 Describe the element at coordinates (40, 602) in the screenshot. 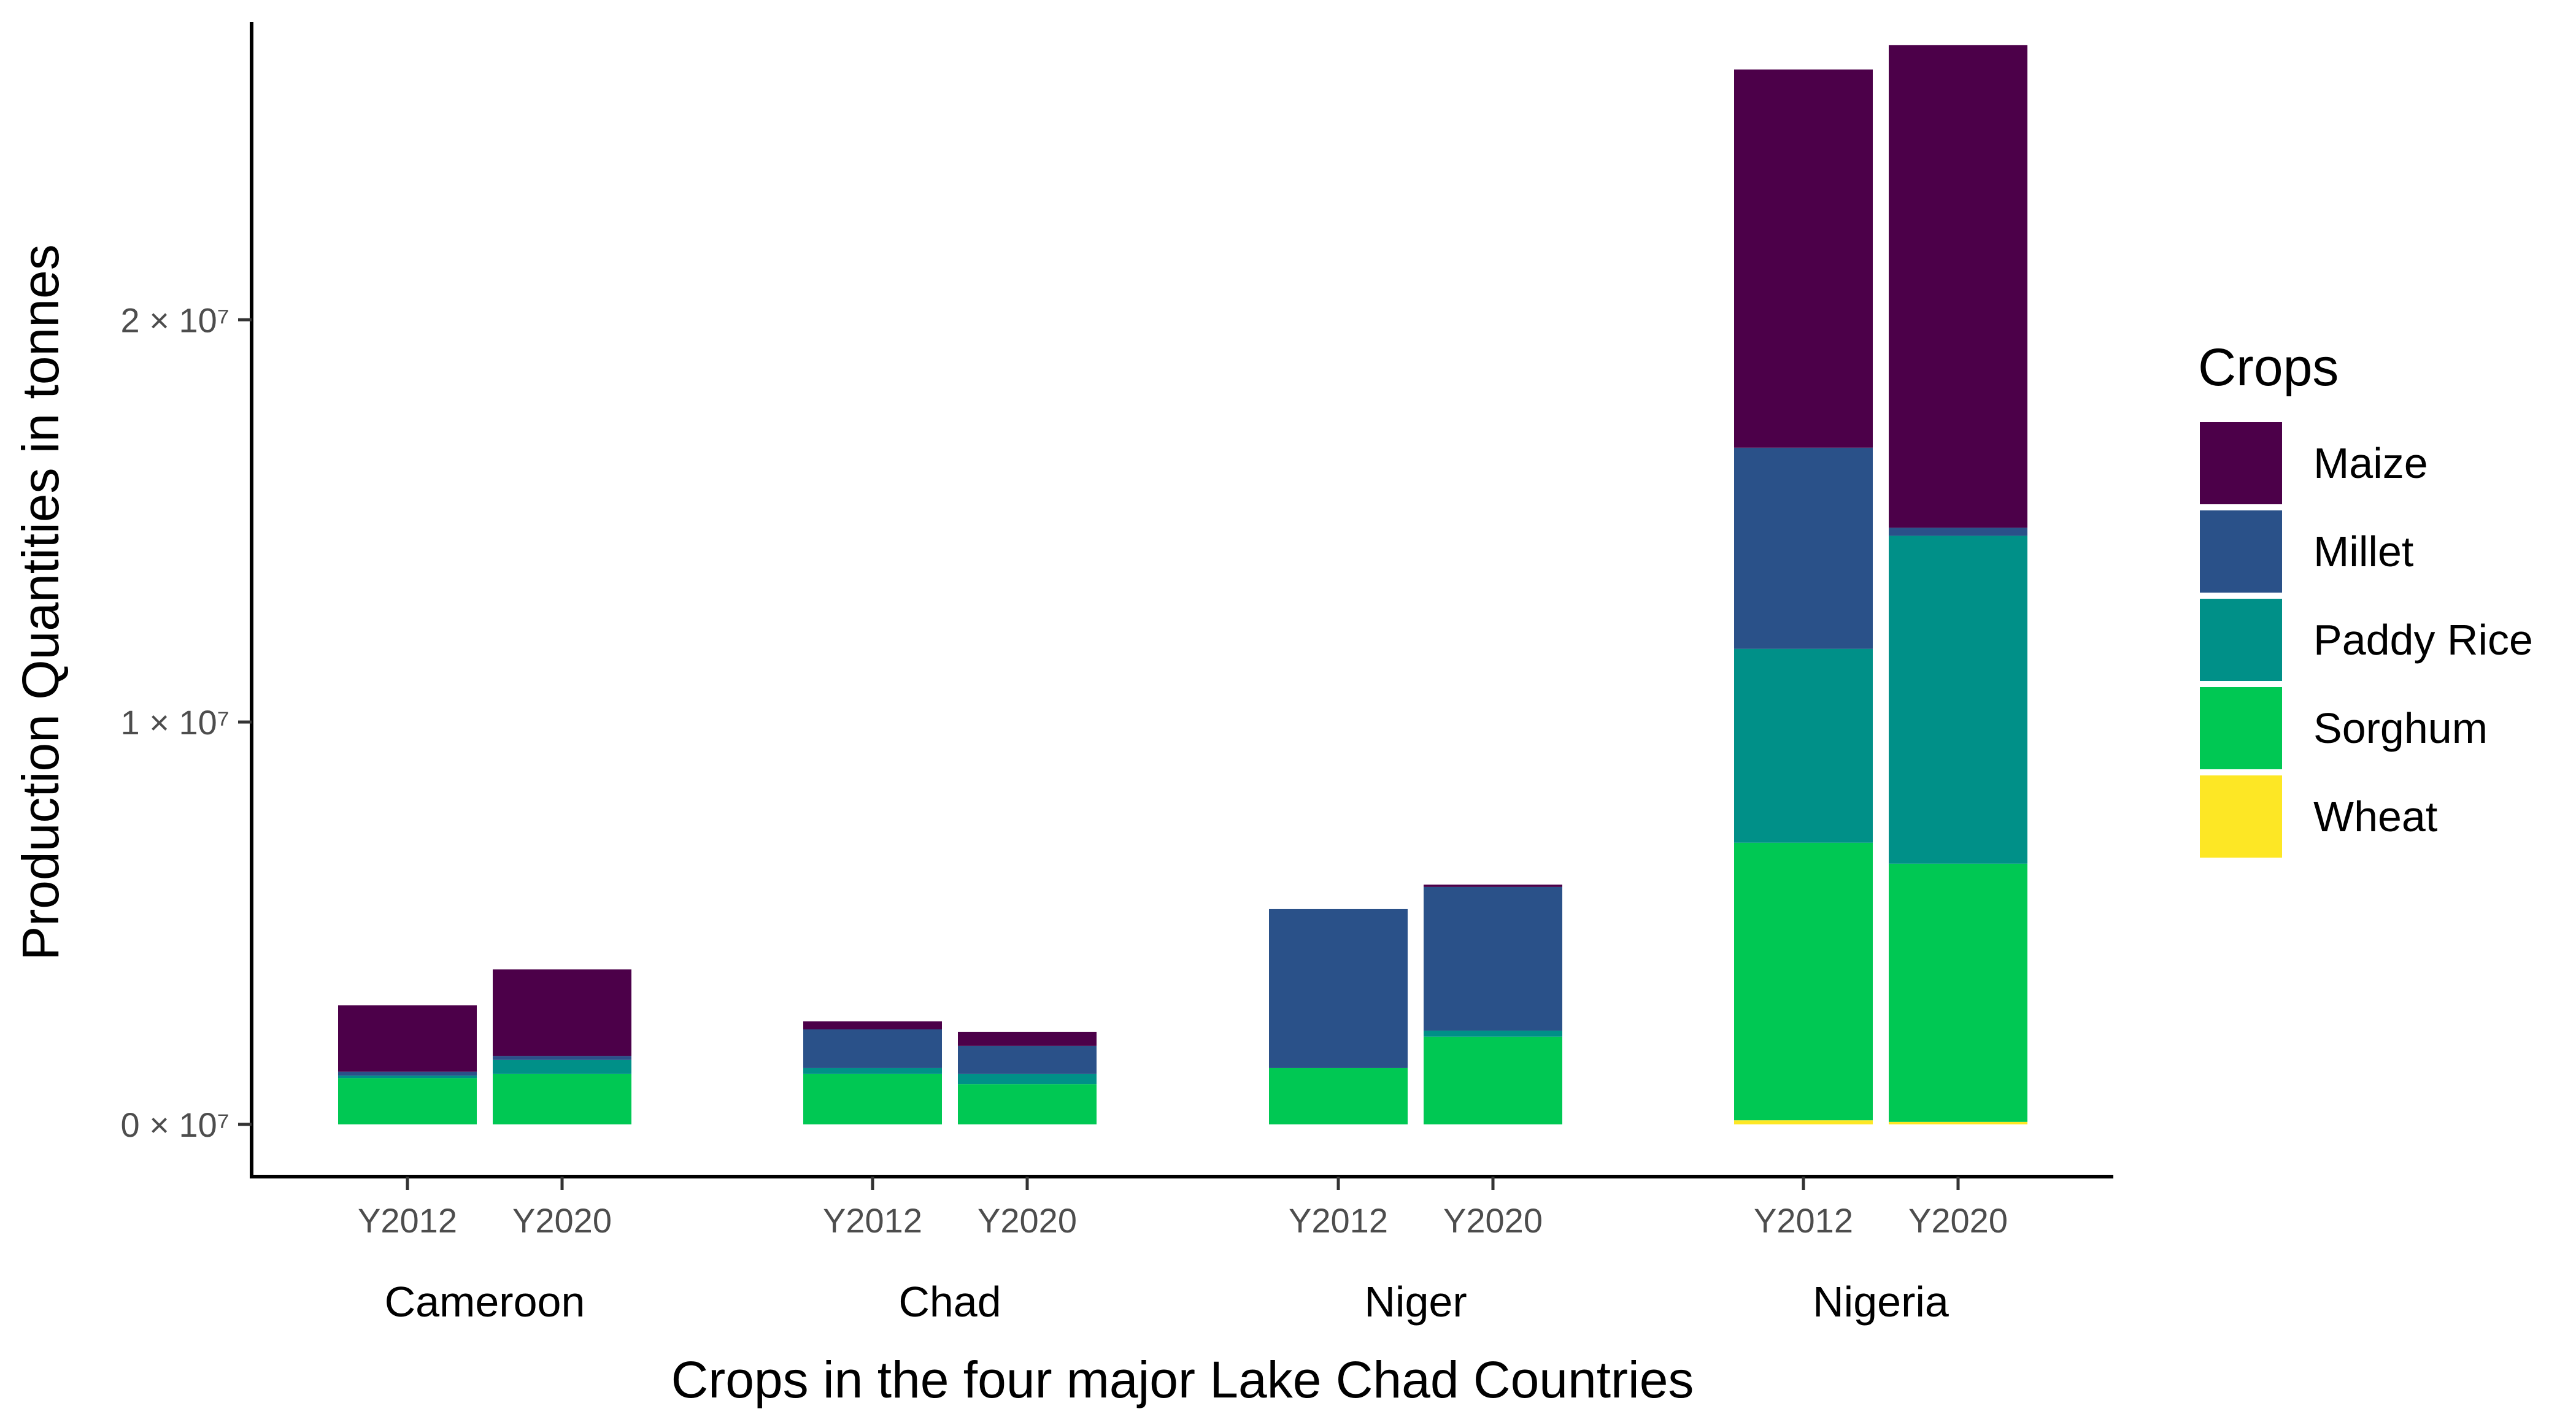

I see `y-axis-title: Production Quantities in tonnes` at that location.